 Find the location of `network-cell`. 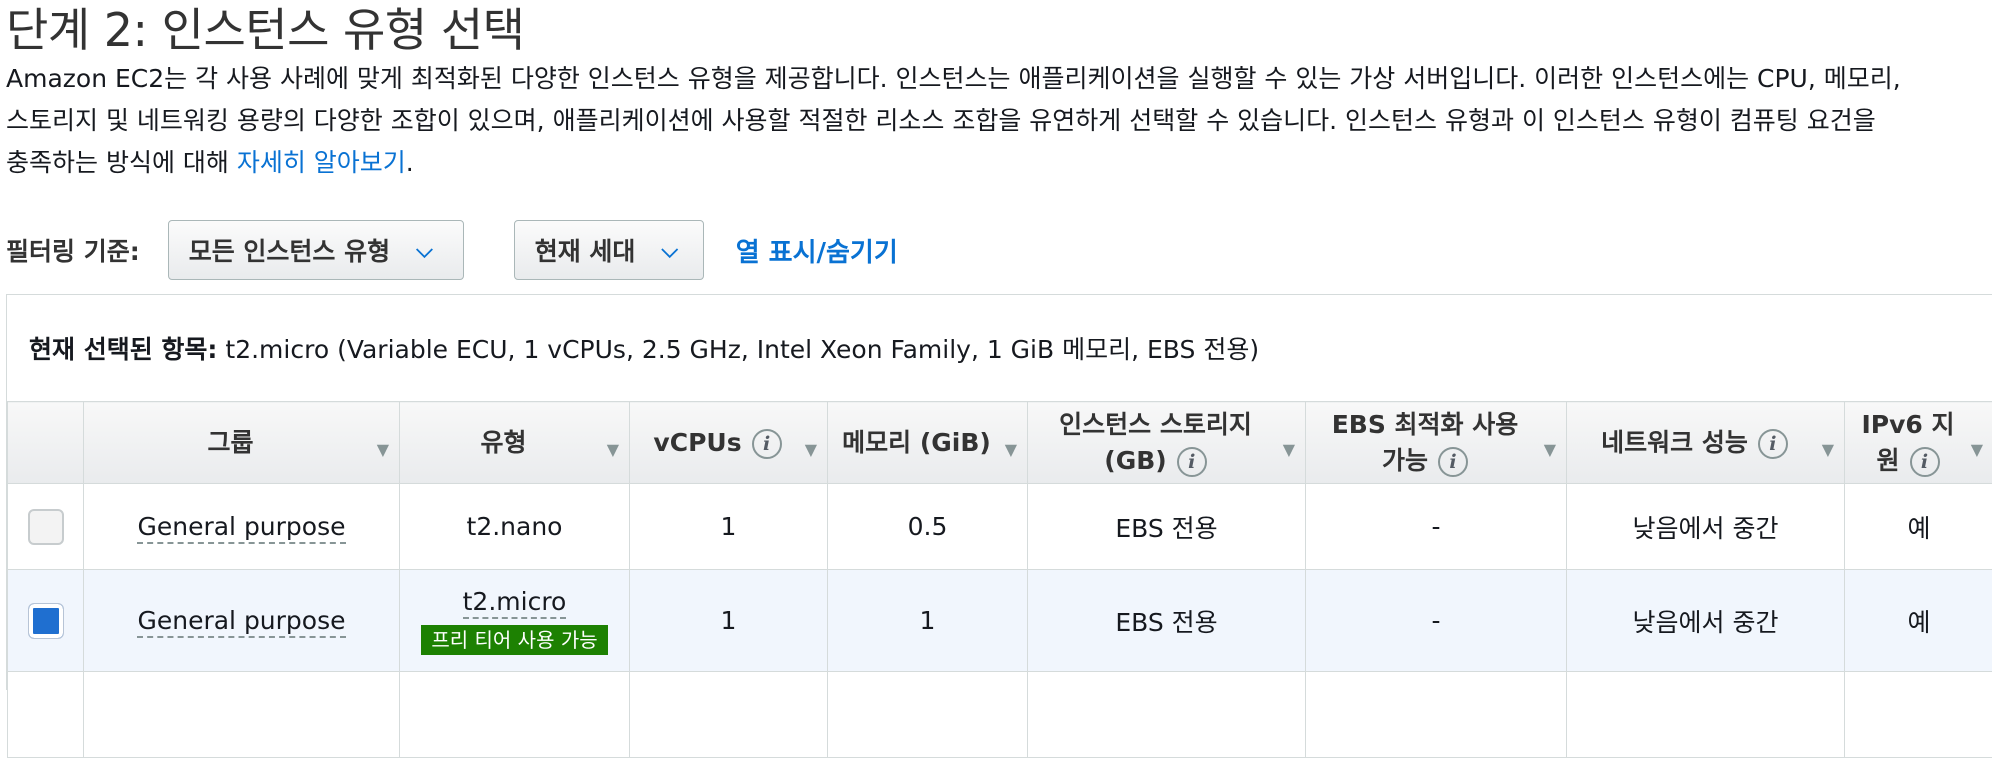

network-cell is located at coordinates (1706, 715).